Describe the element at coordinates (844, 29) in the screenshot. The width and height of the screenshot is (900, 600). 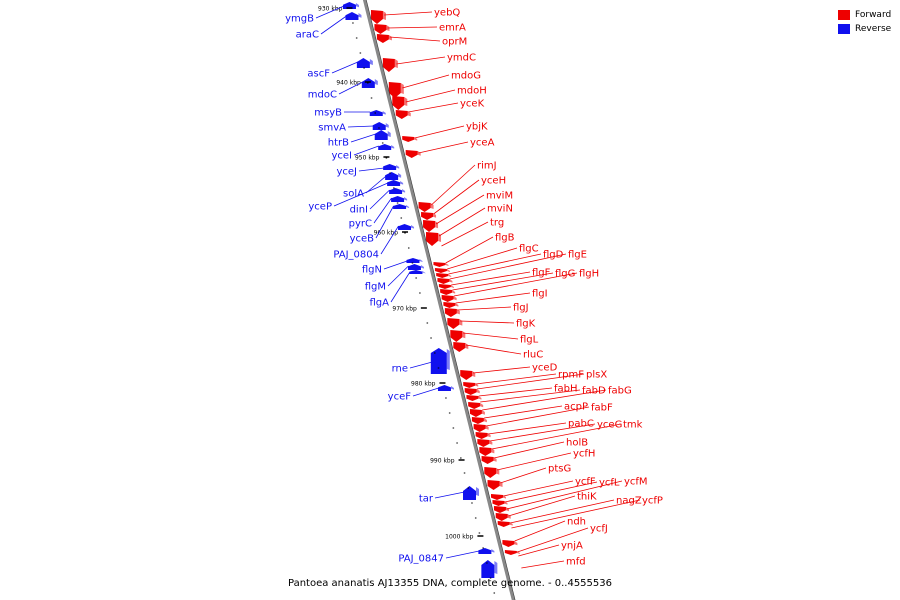
I see `reverse-swatch` at that location.